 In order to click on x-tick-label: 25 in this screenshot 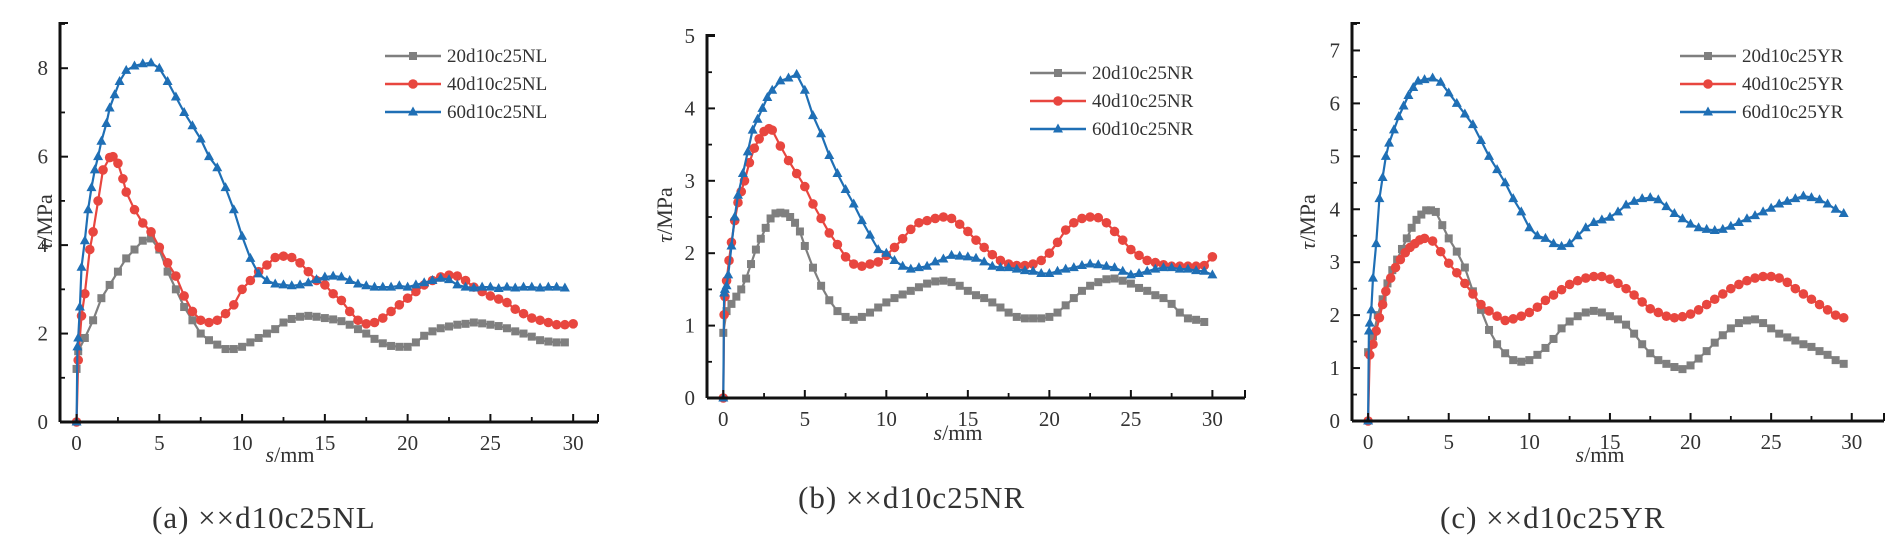, I will do `click(1771, 442)`.